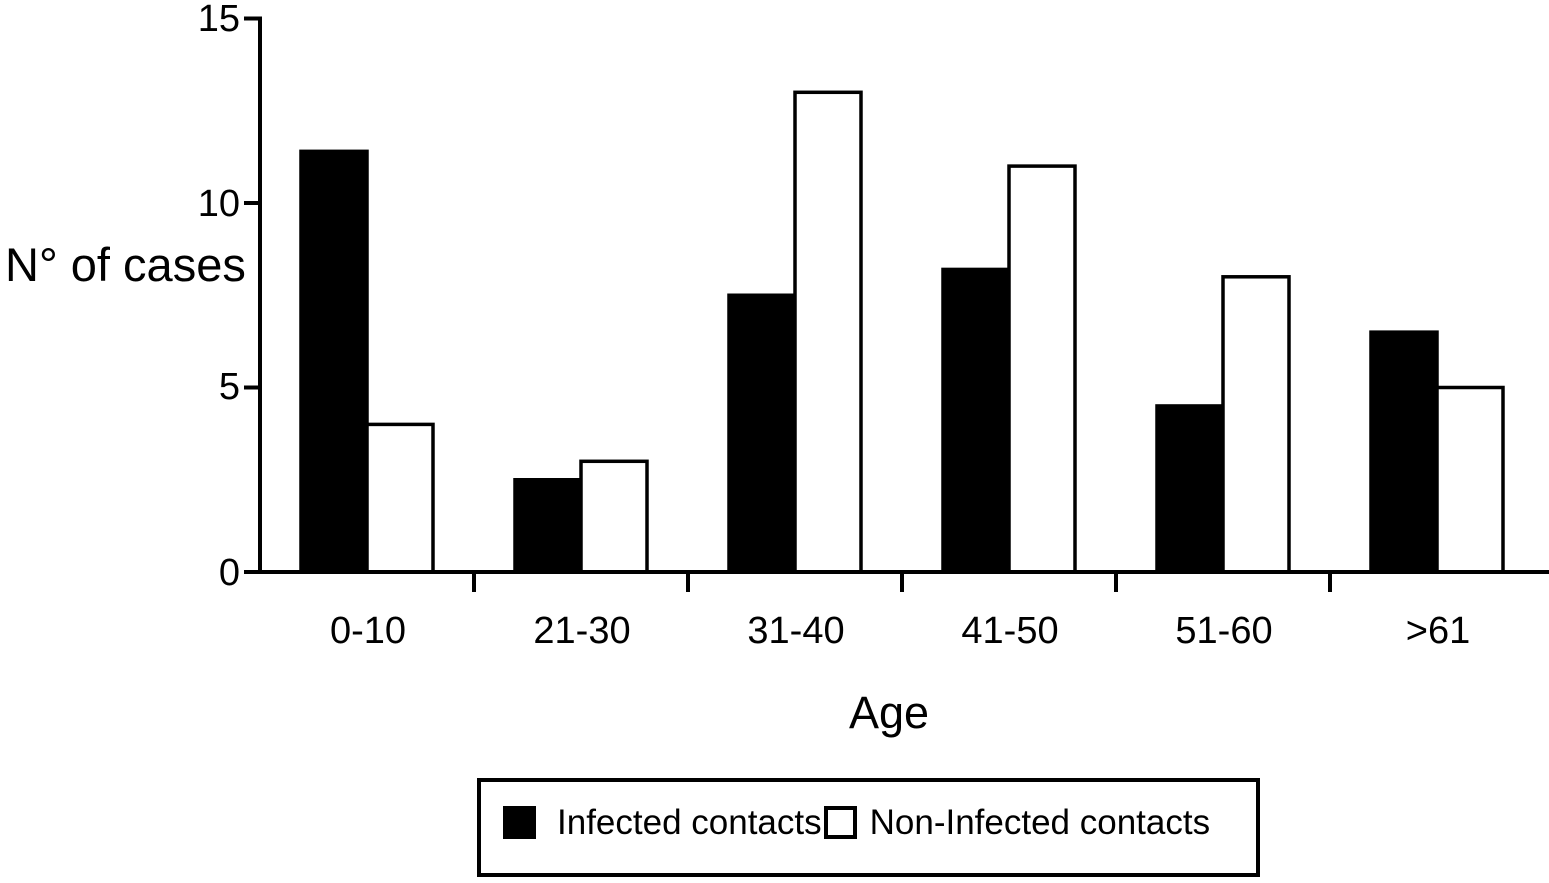 The height and width of the screenshot is (883, 1549). What do you see at coordinates (796, 631) in the screenshot?
I see `x-tick-label-31-40: 31-40` at bounding box center [796, 631].